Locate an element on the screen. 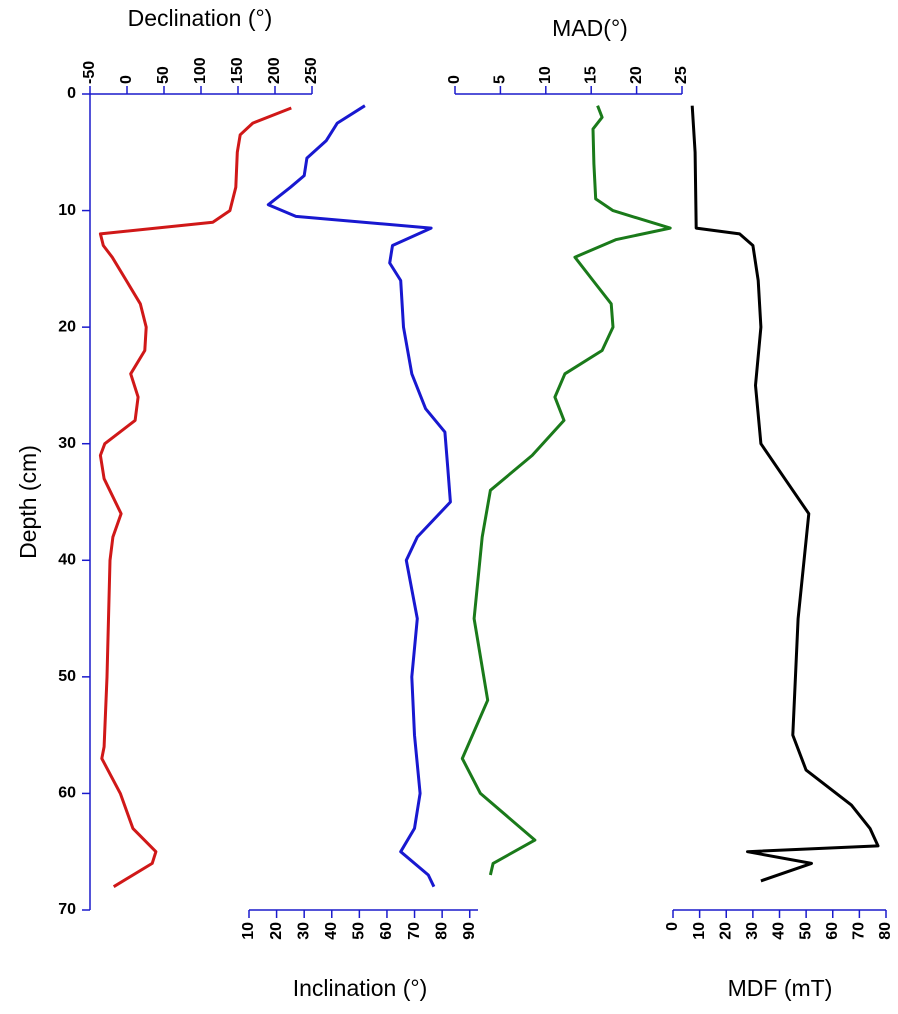  x-tick-label: 90 is located at coordinates (469, 931).